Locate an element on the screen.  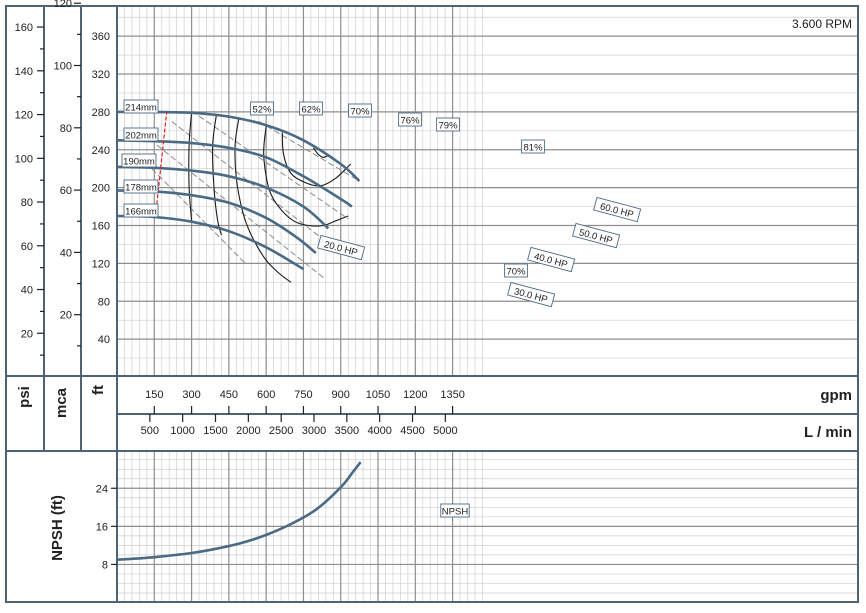
mca-tick-label: 80 is located at coordinates (66, 129).